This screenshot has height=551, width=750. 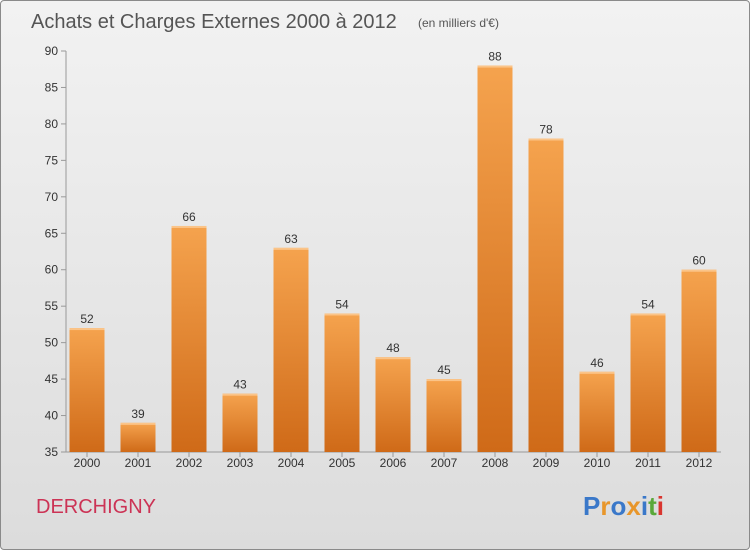 What do you see at coordinates (87, 463) in the screenshot?
I see `x-tick-label: 2000` at bounding box center [87, 463].